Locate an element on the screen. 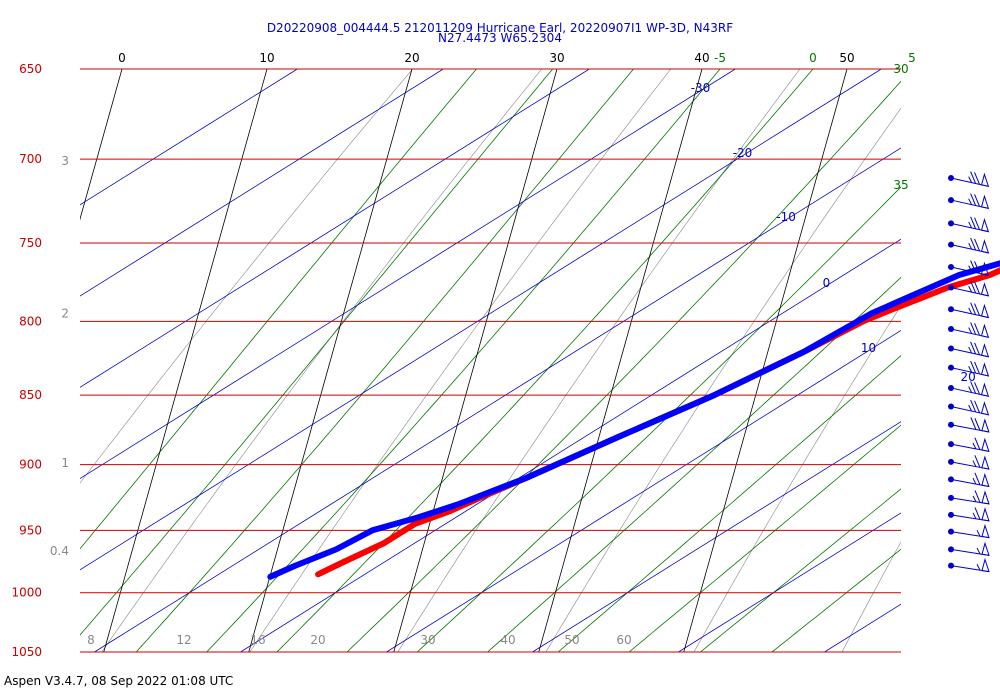 This screenshot has height=700, width=1000. pressure-tick-label: 650 is located at coordinates (30, 69).